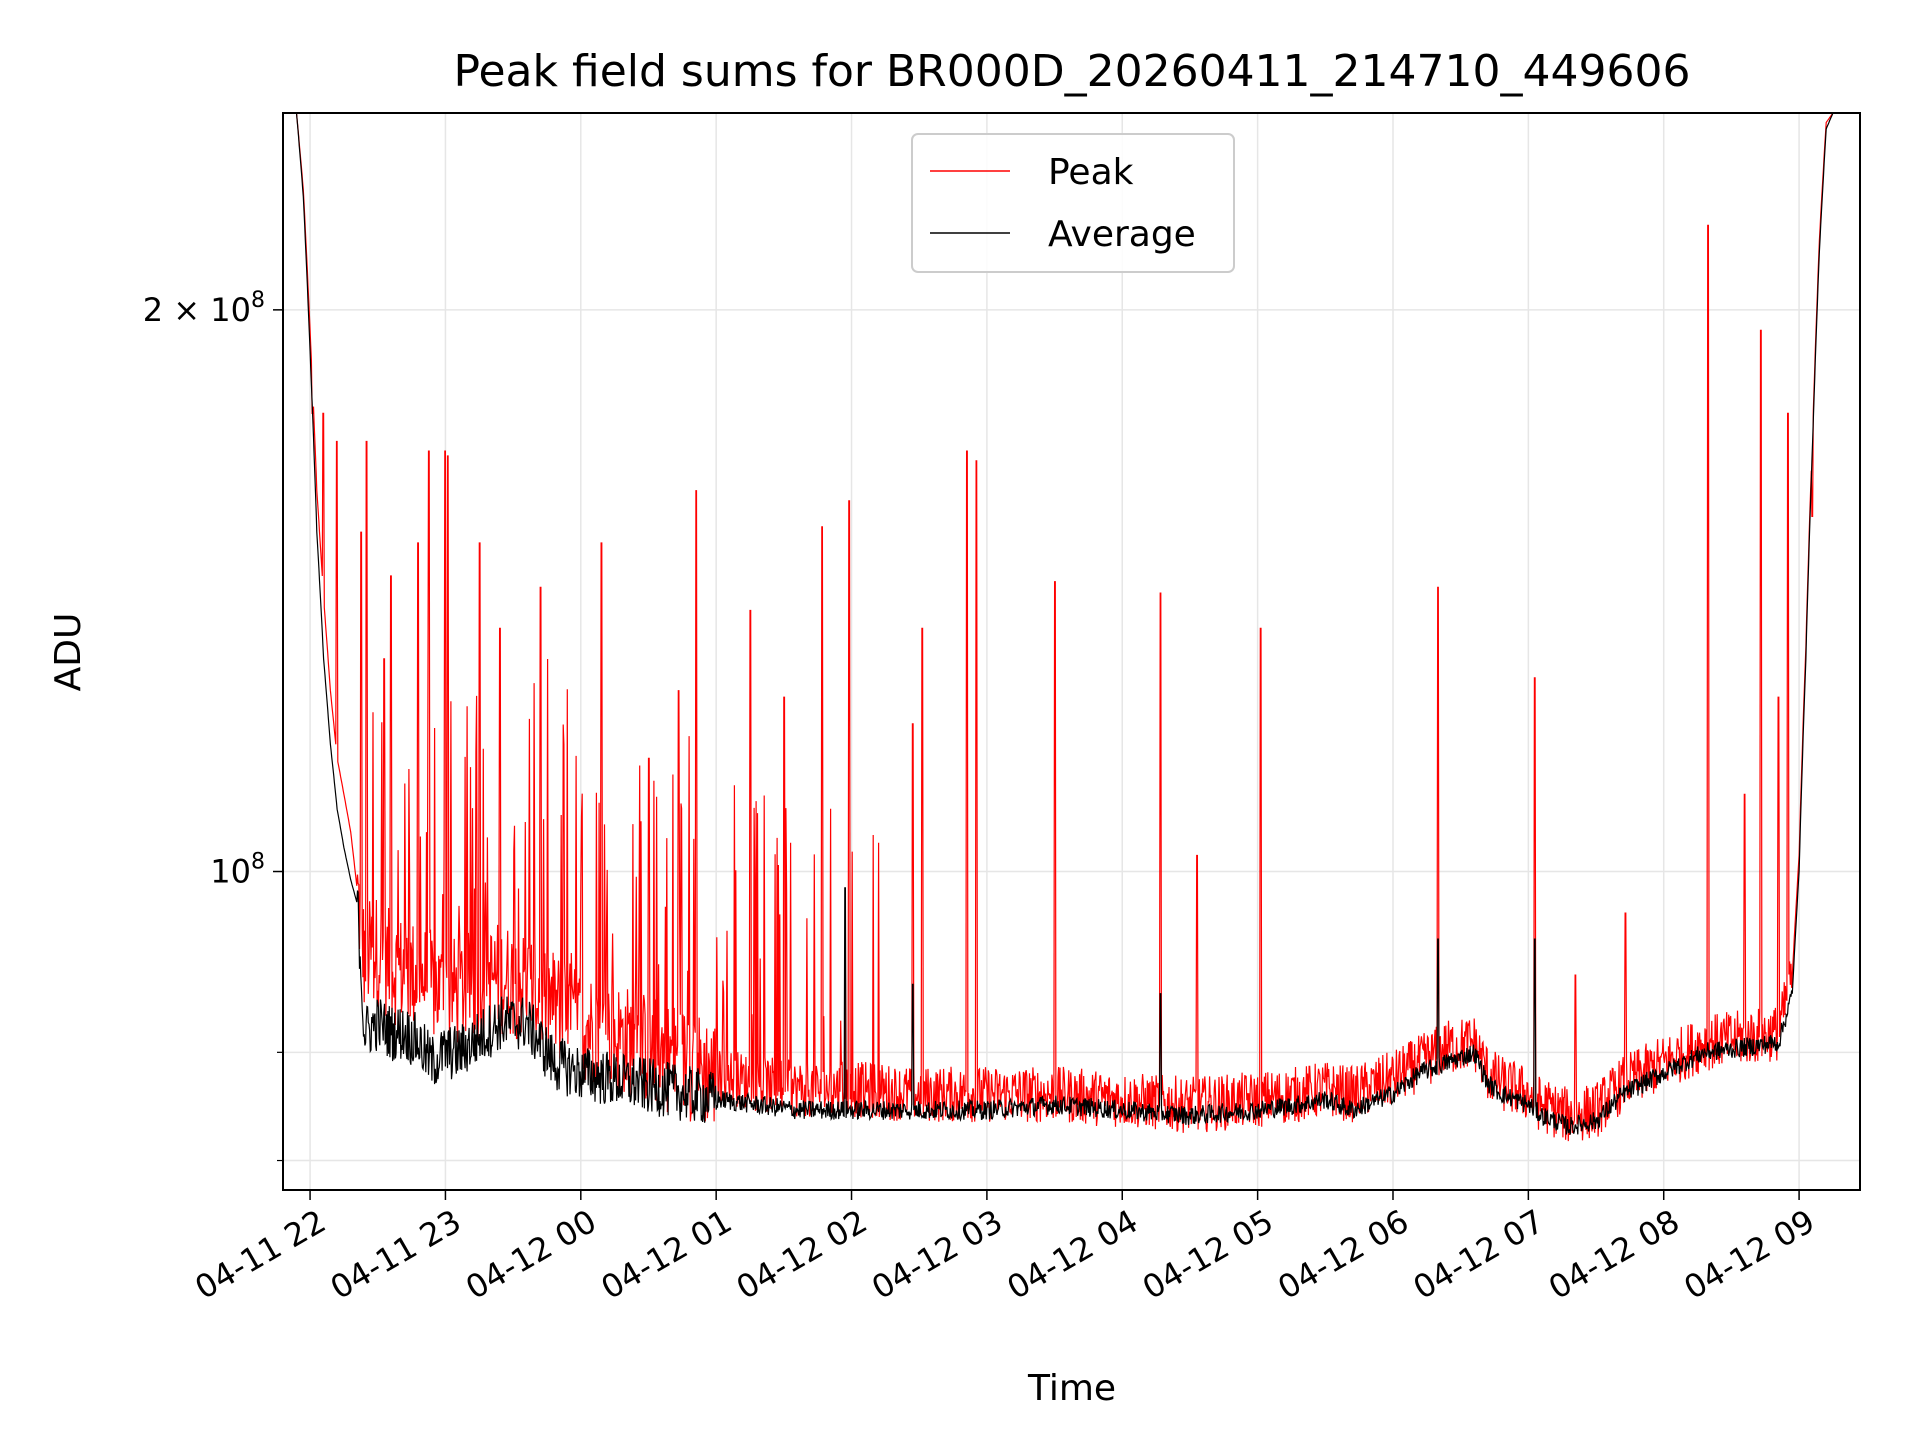 This screenshot has height=1440, width=1920. What do you see at coordinates (1749, 1254) in the screenshot?
I see `x-tick-label: 04-12 09` at bounding box center [1749, 1254].